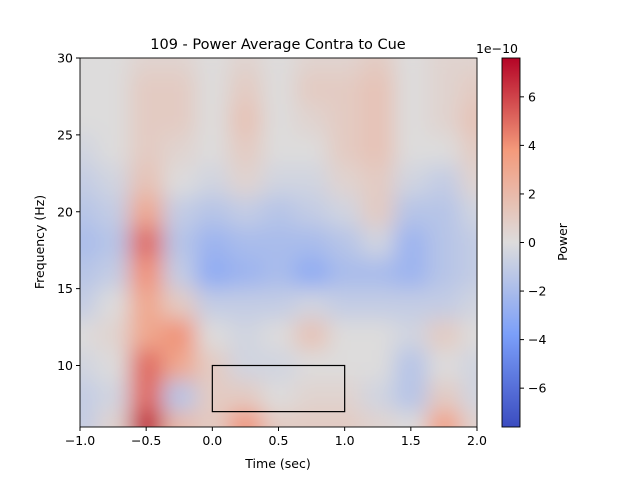 This screenshot has height=484, width=640. What do you see at coordinates (80, 440) in the screenshot?
I see `x-tick-label: −1.0` at bounding box center [80, 440].